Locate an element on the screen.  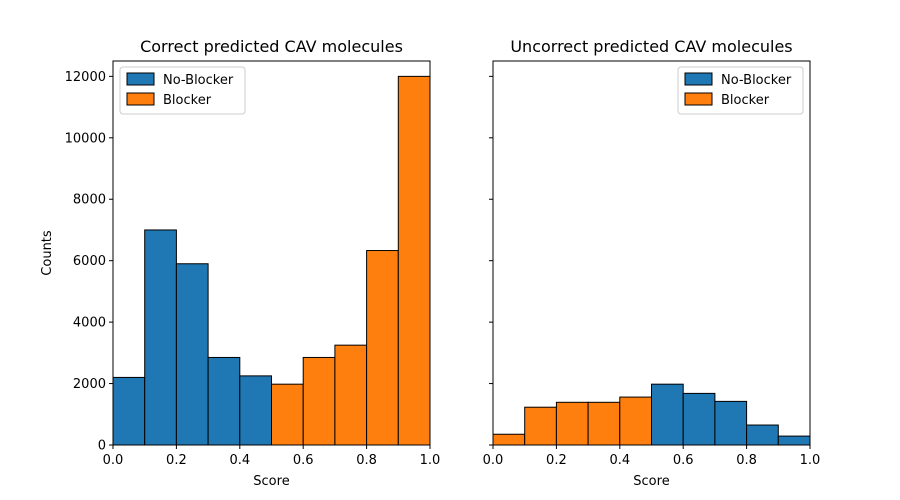
y-tick-label: 0 is located at coordinates (102, 446).